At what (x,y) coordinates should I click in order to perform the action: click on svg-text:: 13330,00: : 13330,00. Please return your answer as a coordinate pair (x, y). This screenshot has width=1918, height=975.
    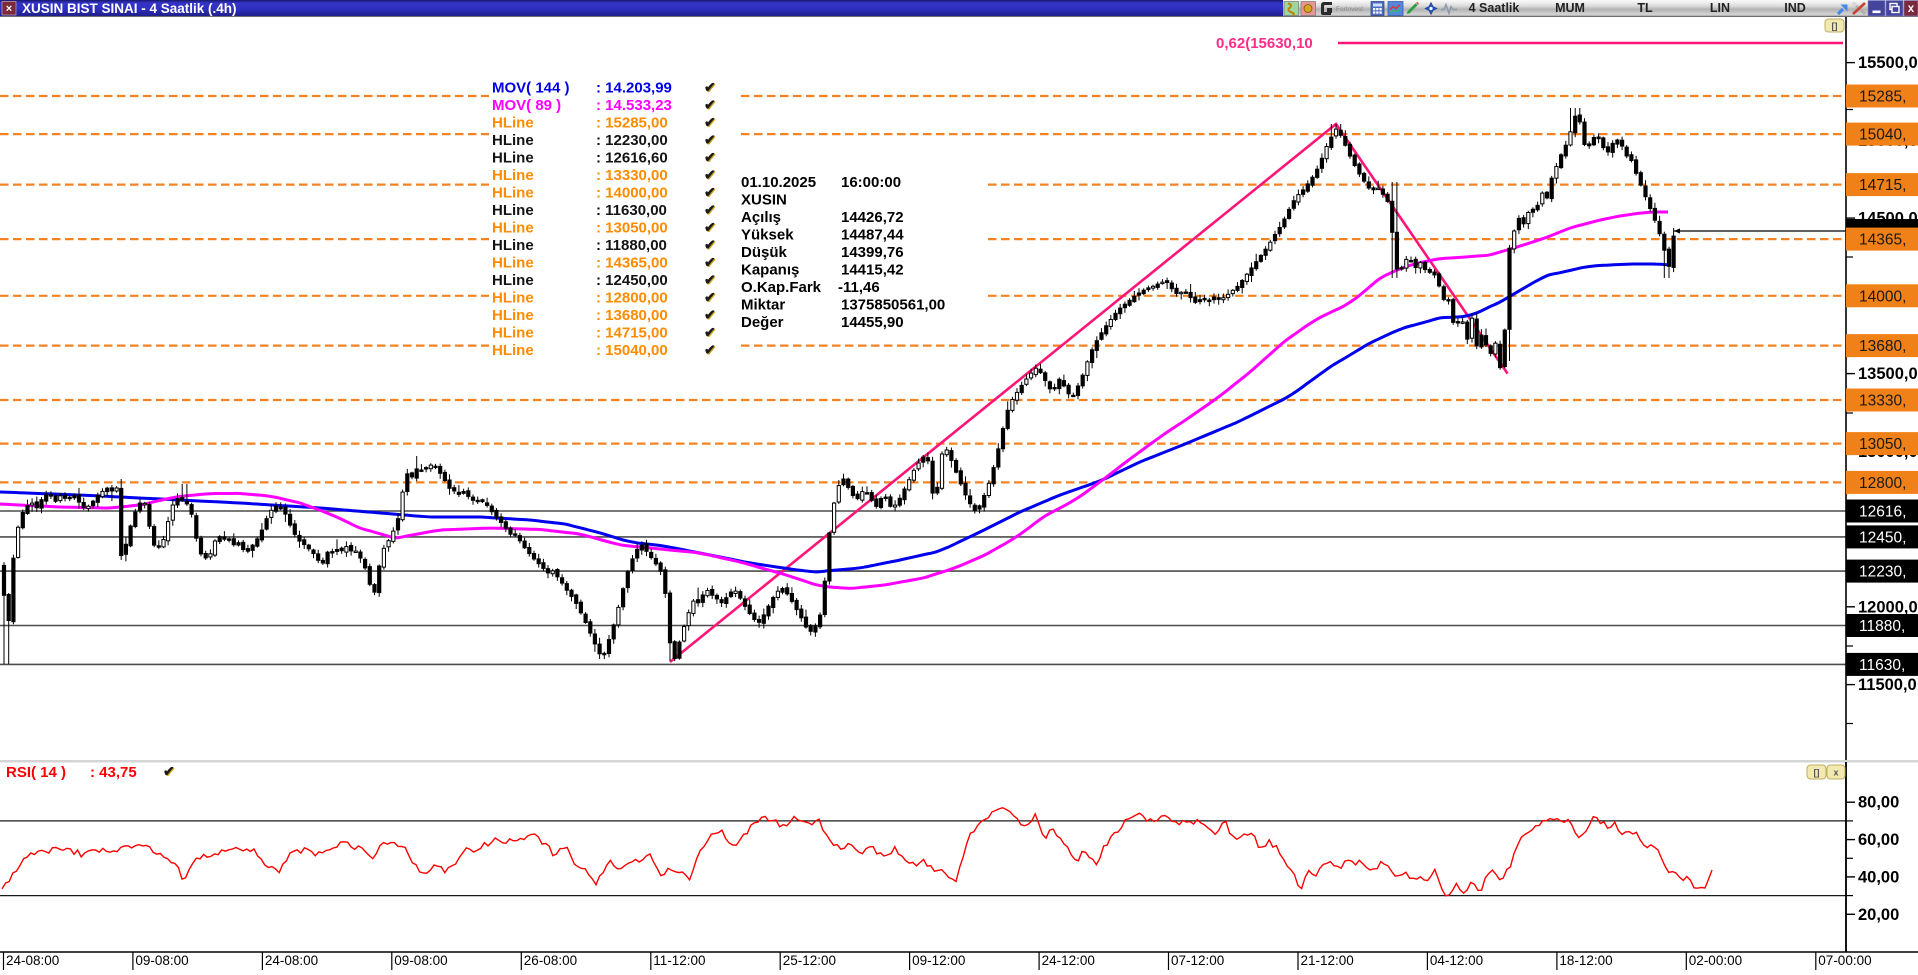
    Looking at the image, I should click on (632, 175).